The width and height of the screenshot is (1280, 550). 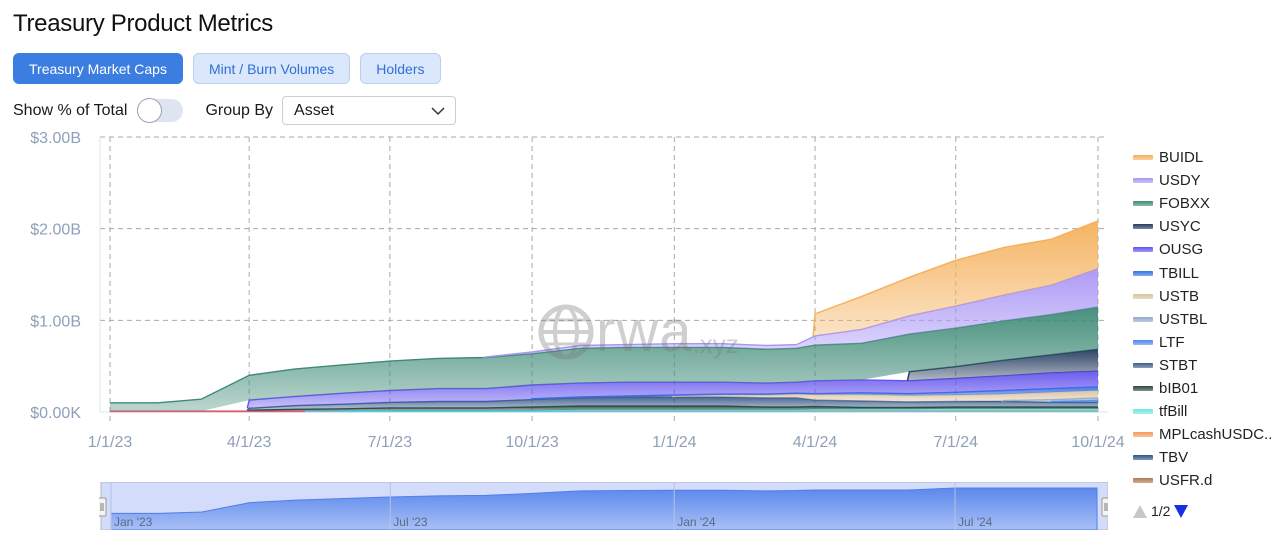 I want to click on legend-item-mplcashusdc-: MPLcashUSDC.., so click(x=1202, y=434).